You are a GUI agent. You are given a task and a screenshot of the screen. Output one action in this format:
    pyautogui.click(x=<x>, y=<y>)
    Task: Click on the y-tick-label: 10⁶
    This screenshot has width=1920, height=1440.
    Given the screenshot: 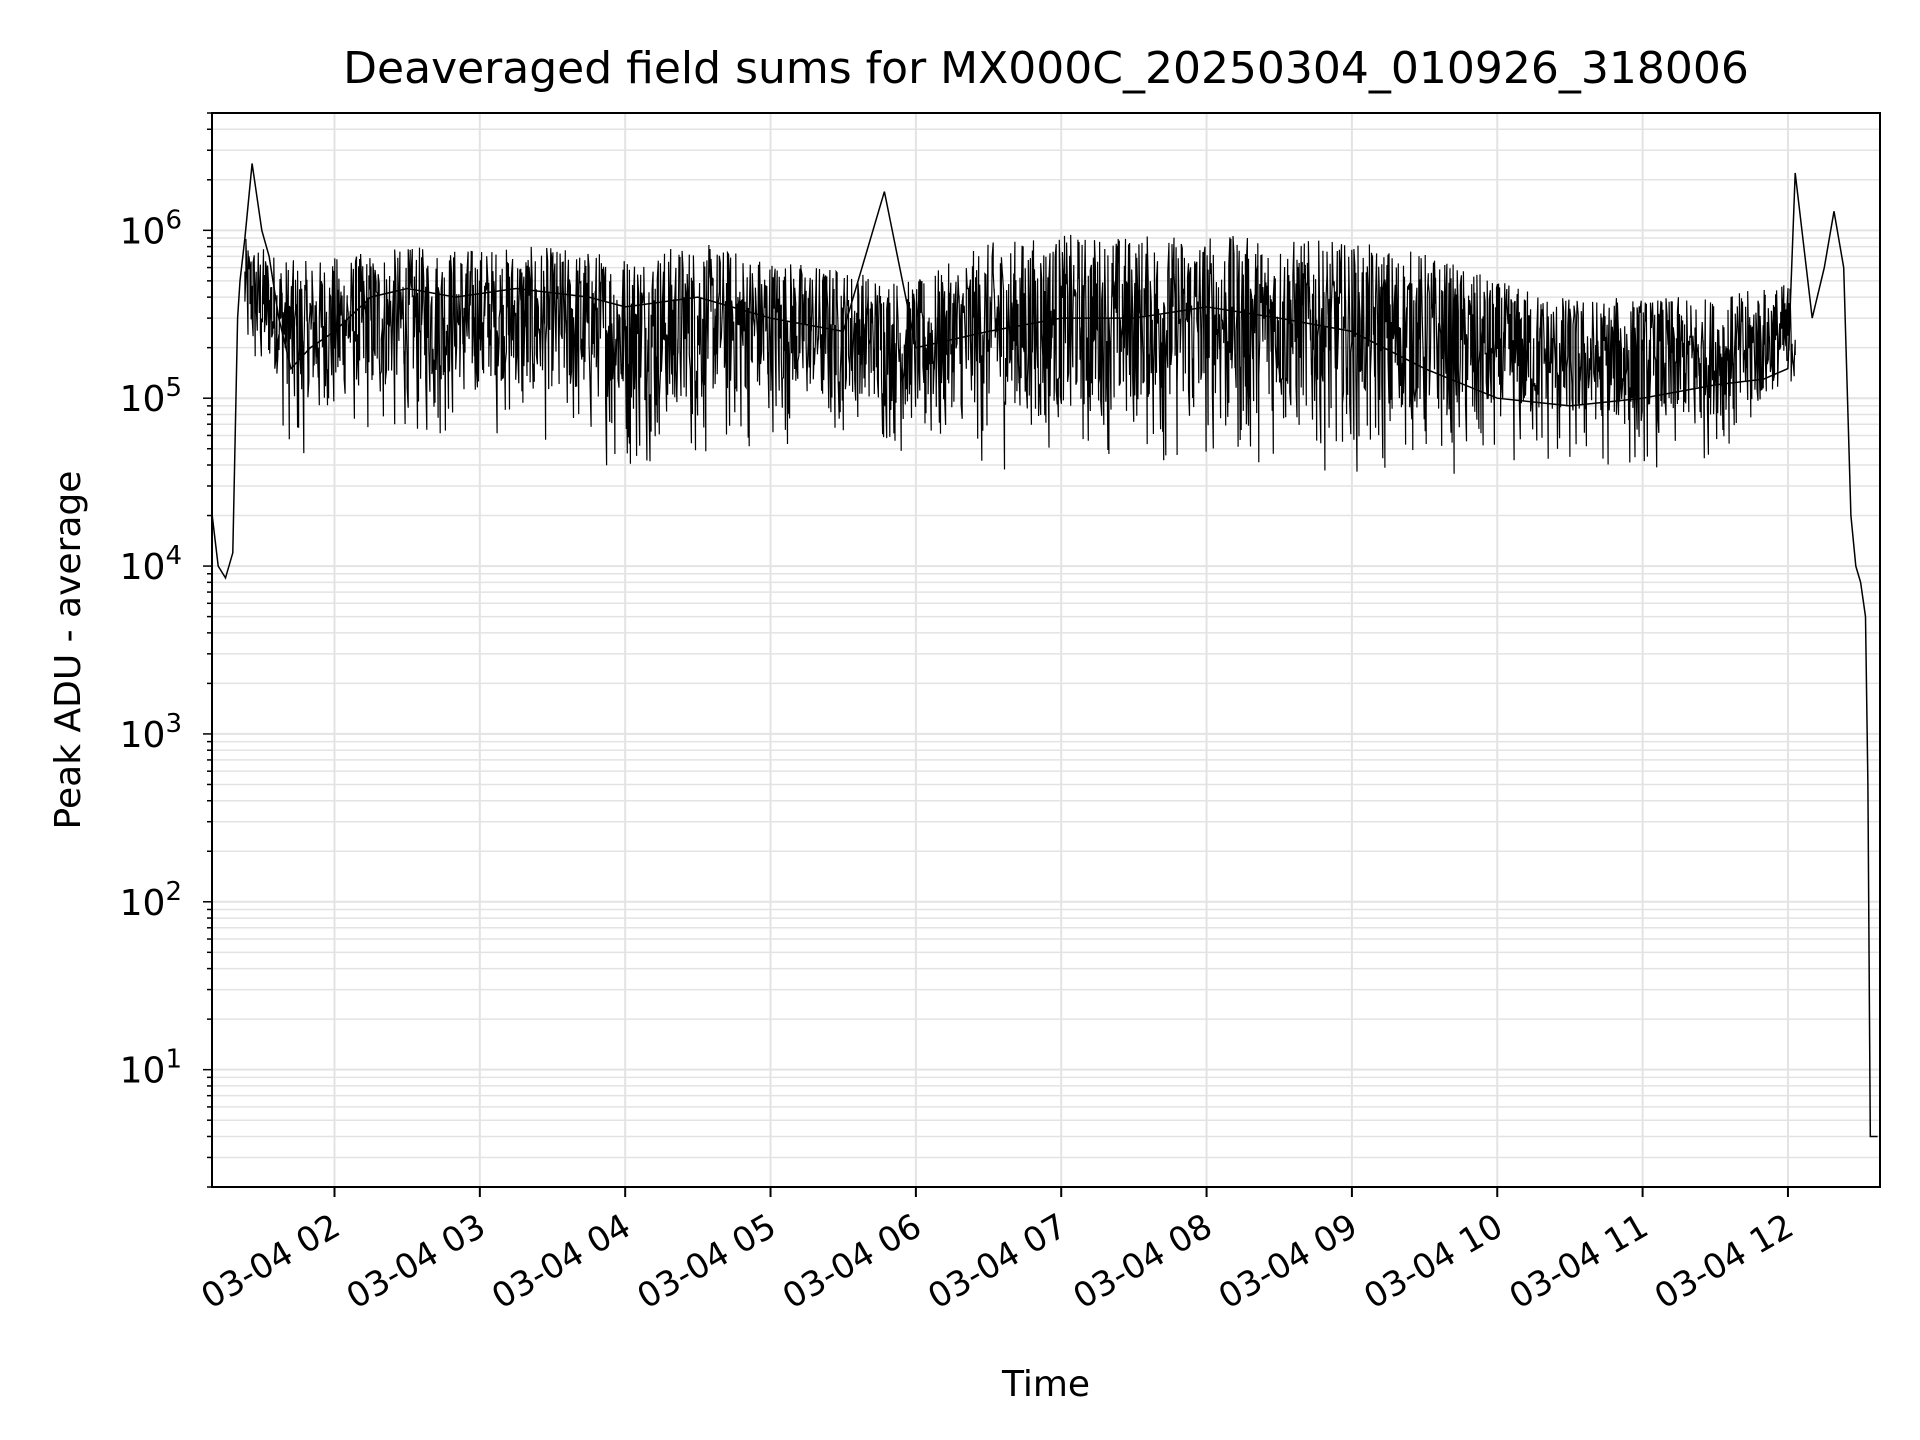 What is the action you would take?
    pyautogui.click(x=151, y=228)
    